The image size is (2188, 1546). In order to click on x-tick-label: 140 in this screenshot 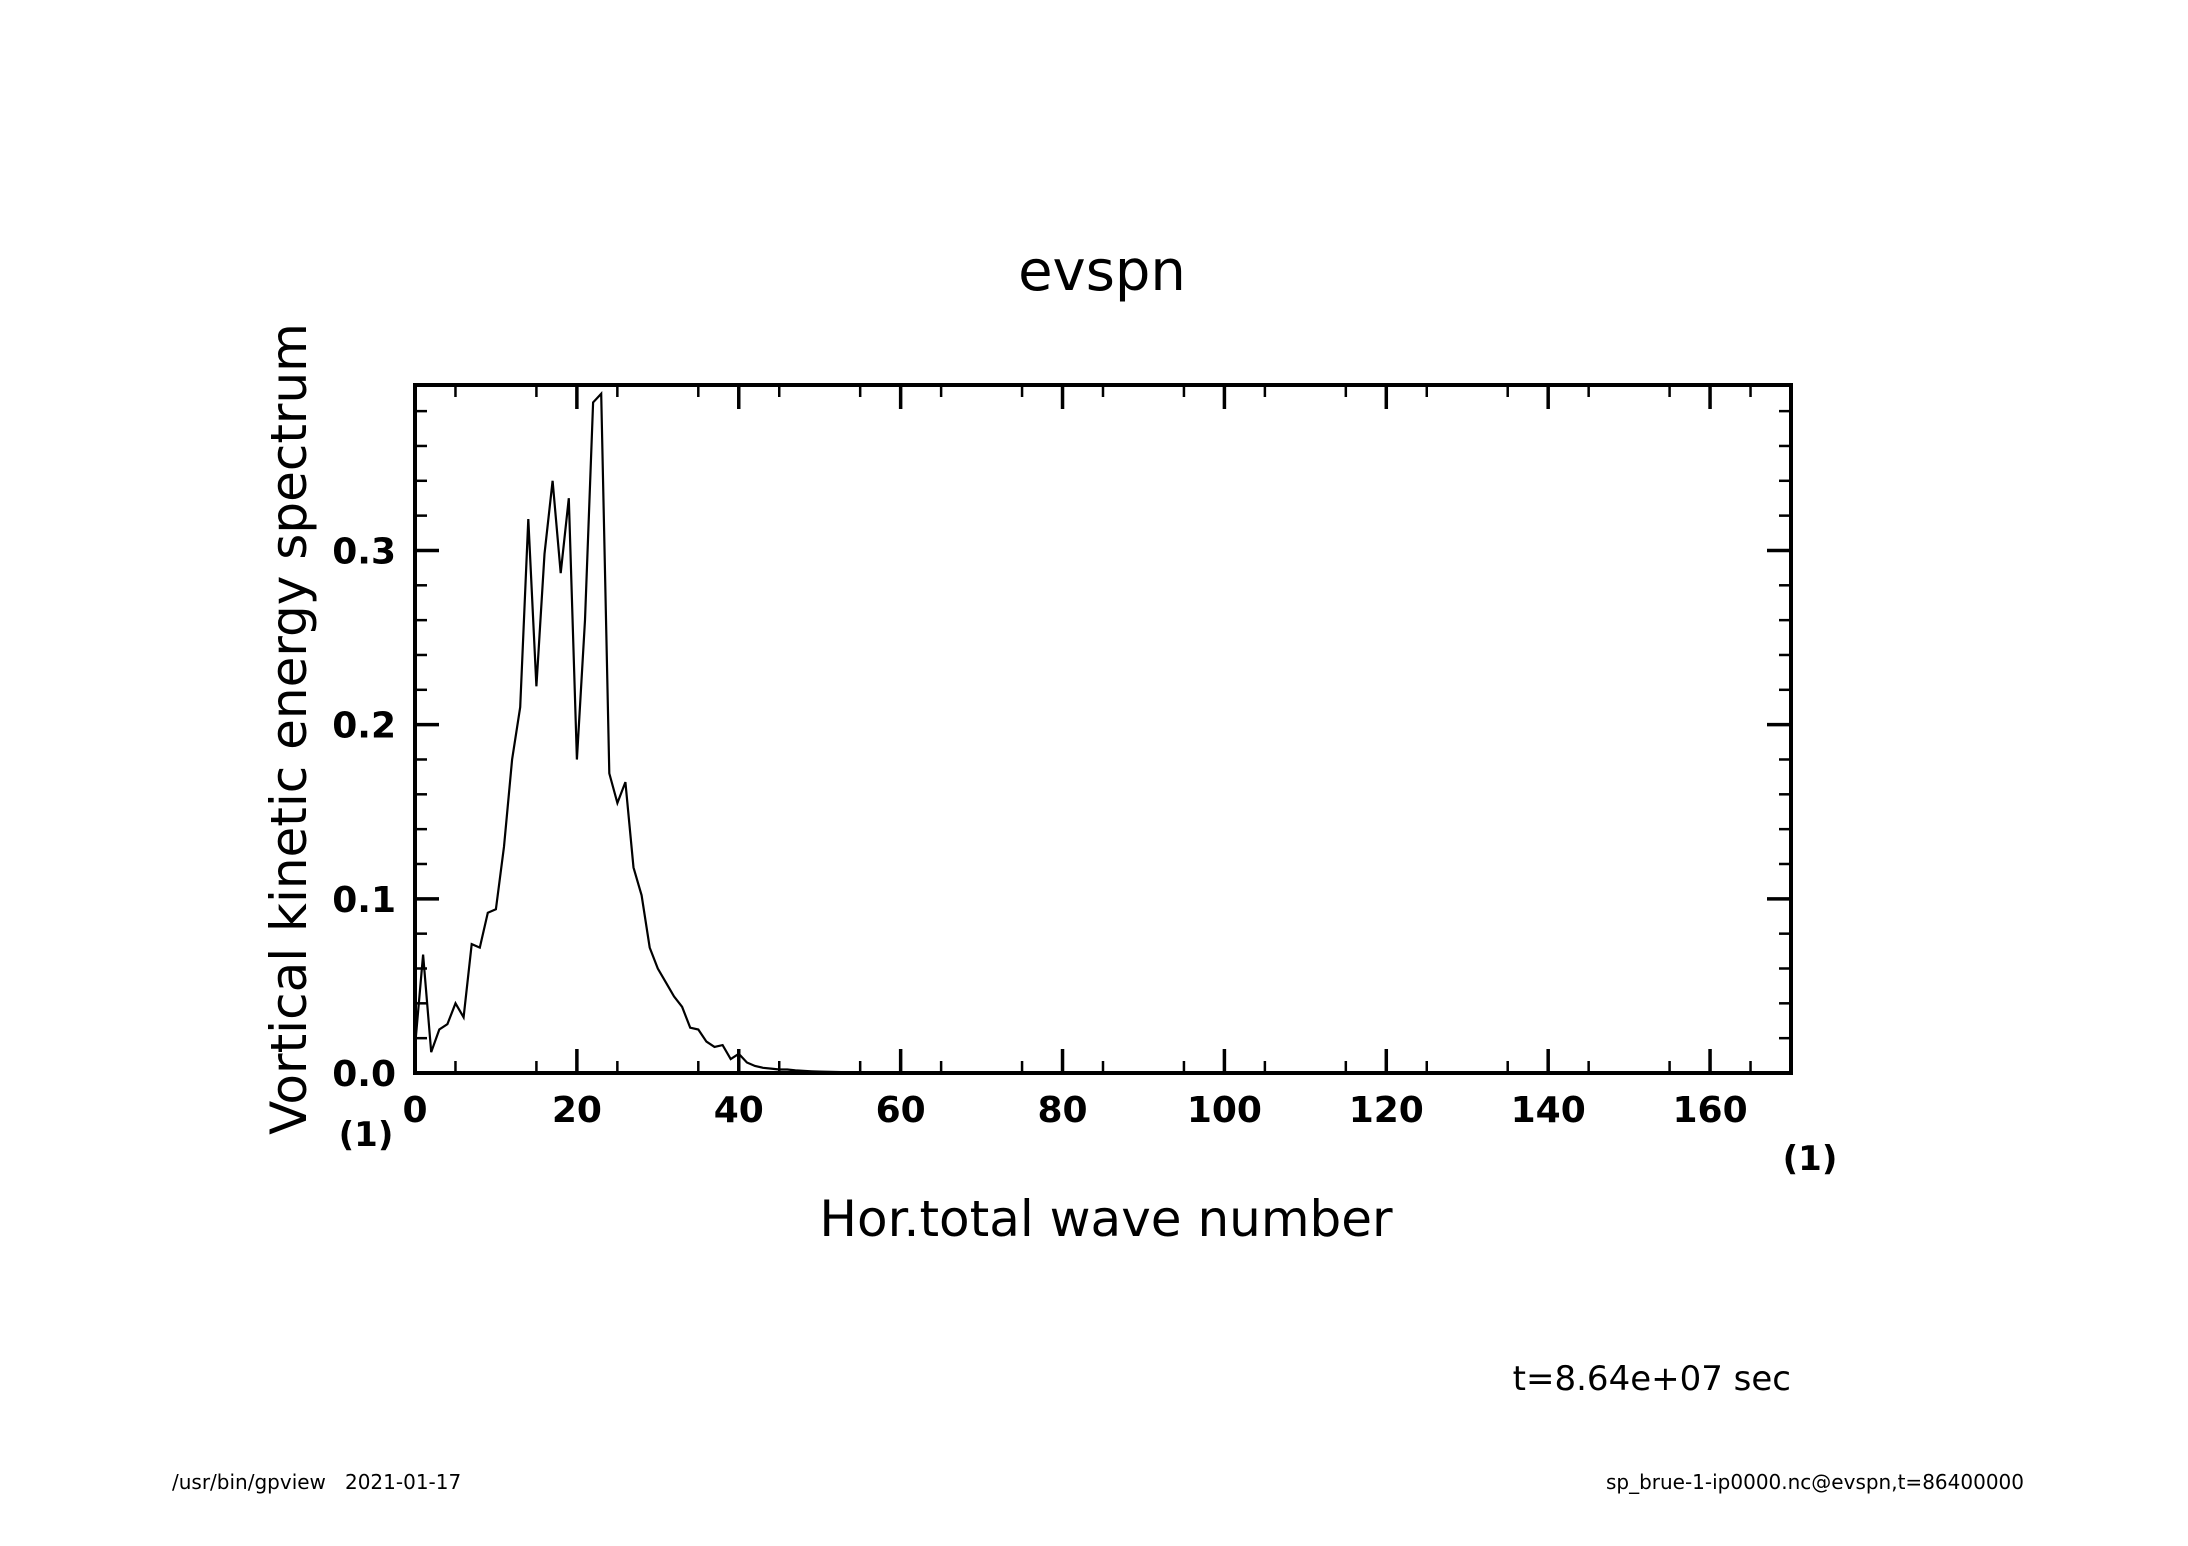, I will do `click(1548, 1110)`.